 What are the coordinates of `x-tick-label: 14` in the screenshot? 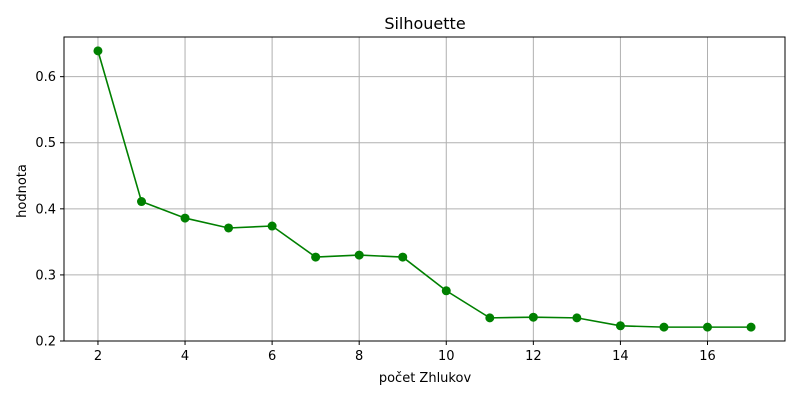 It's located at (620, 356).